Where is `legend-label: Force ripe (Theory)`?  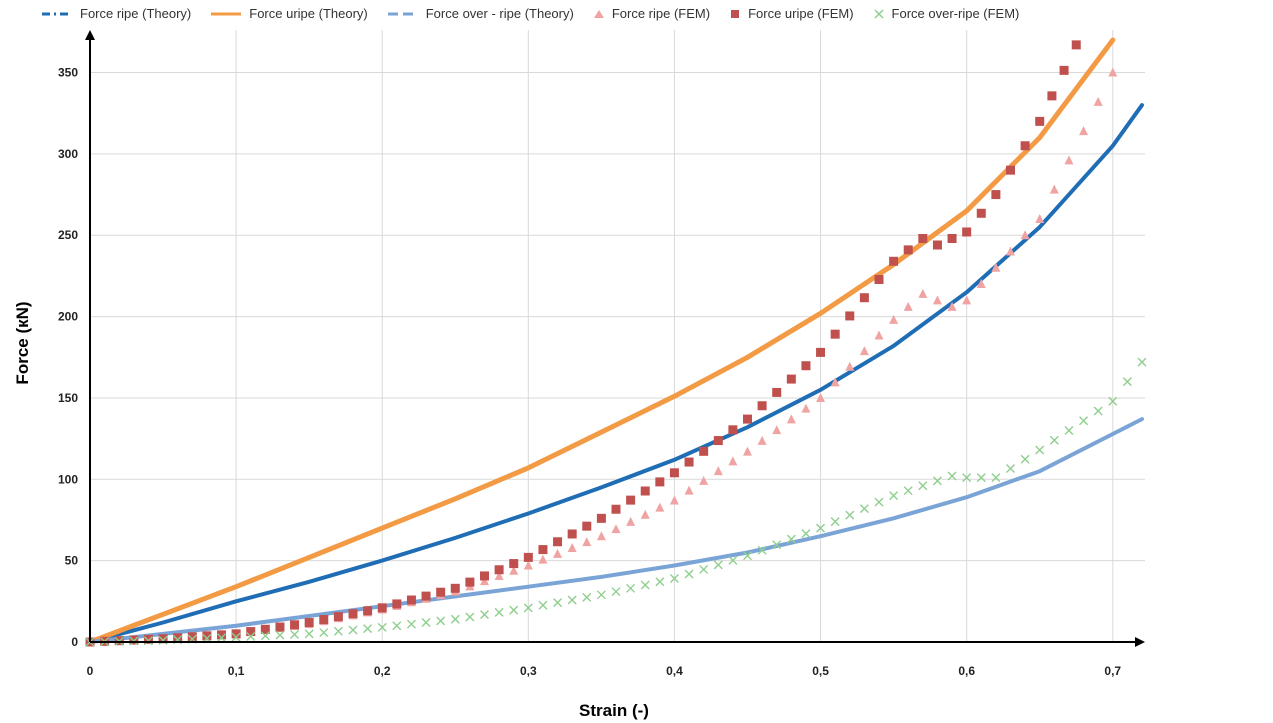 legend-label: Force ripe (Theory) is located at coordinates (136, 13).